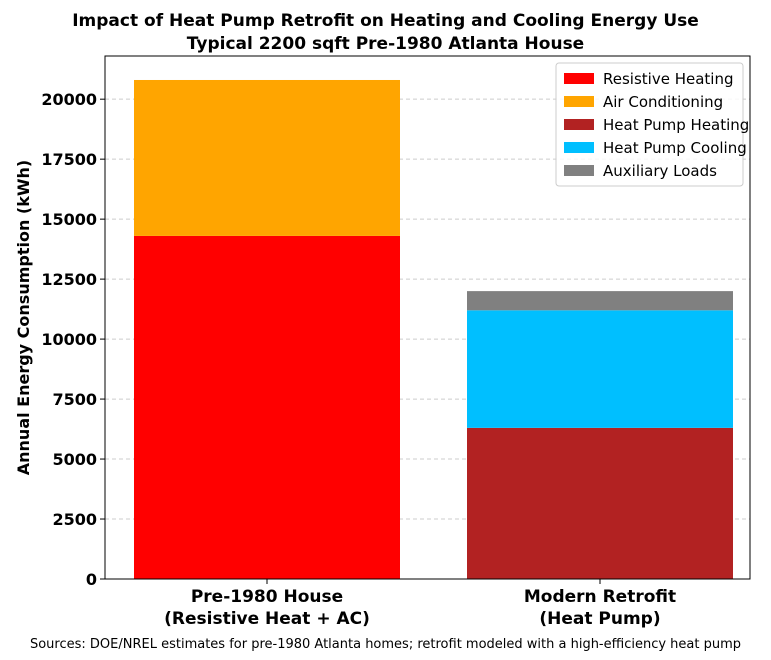 The width and height of the screenshot is (771, 660). Describe the element at coordinates (23, 317) in the screenshot. I see `y-axis-label: Annual Energy Consumption (kWh)` at that location.